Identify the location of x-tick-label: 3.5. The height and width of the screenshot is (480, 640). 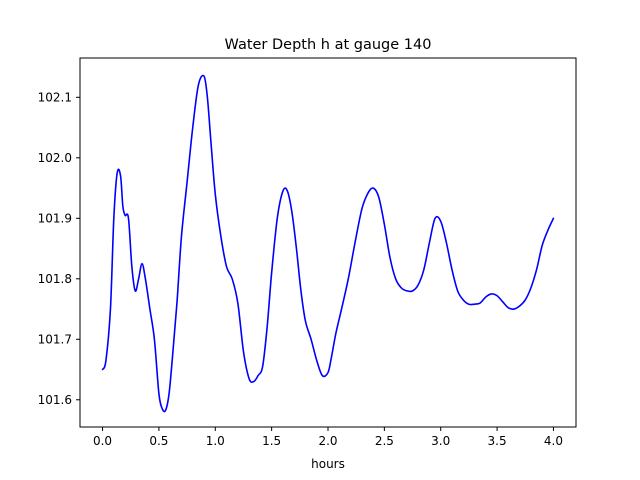
(497, 441).